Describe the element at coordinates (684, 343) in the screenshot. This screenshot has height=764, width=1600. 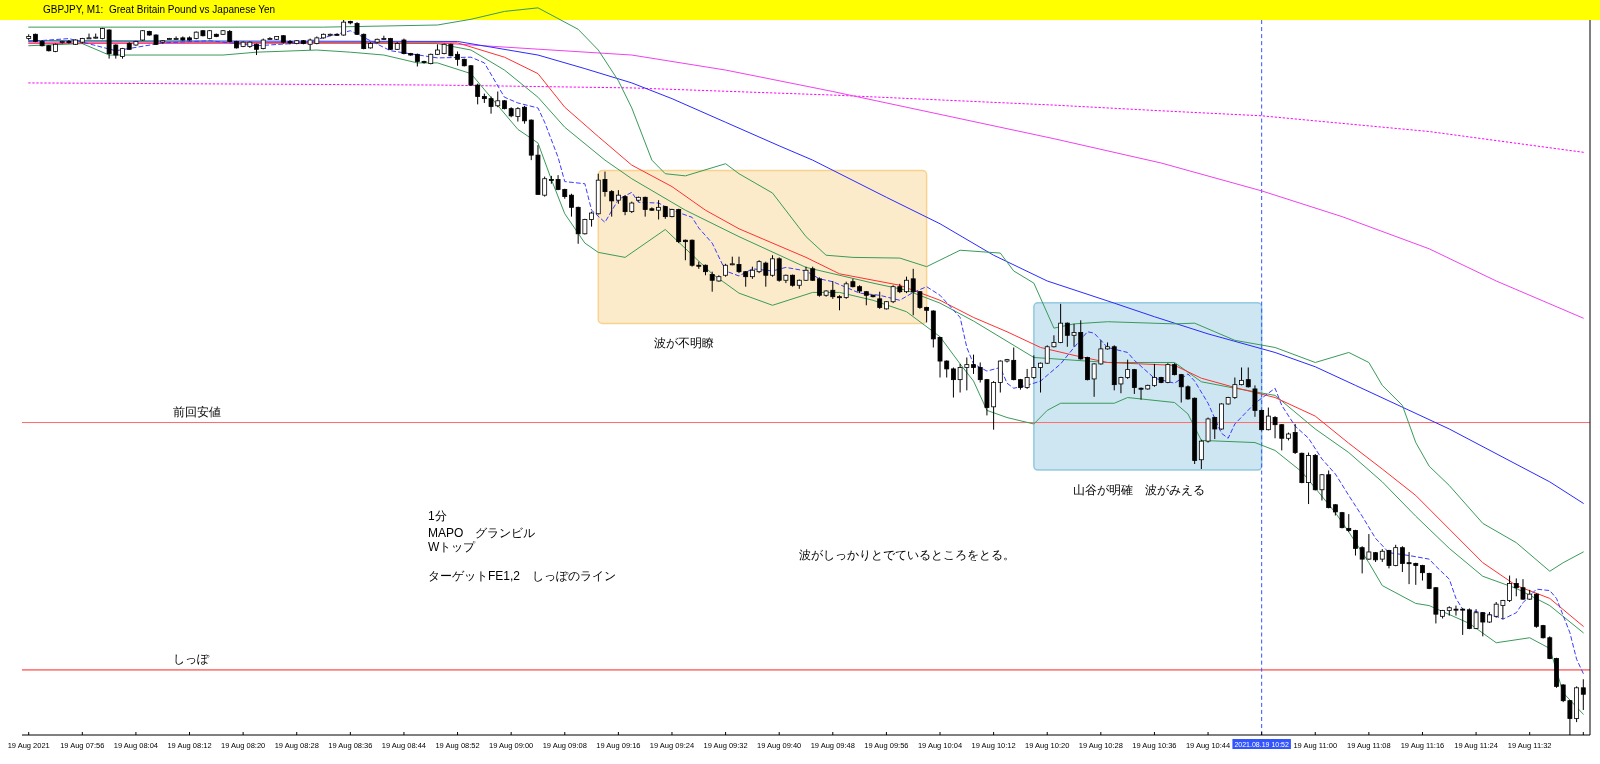
I see `band-label: 波が不明瞭` at that location.